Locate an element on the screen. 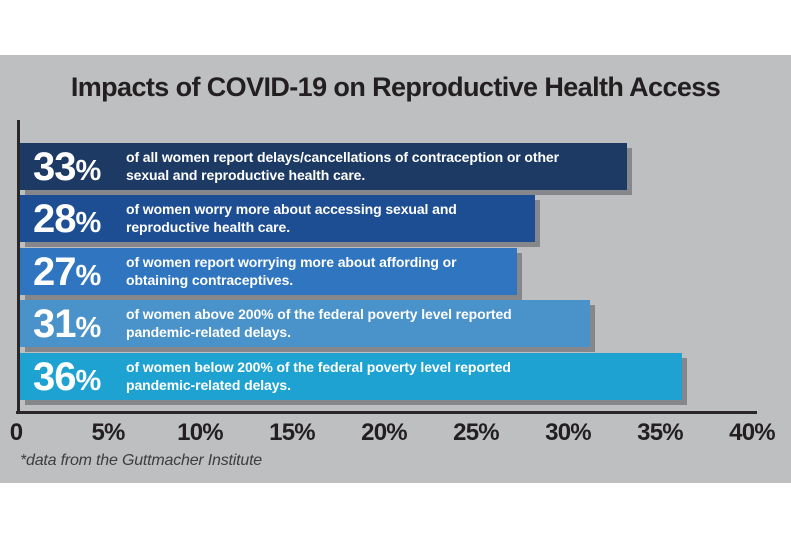  x-axis-line is located at coordinates (386, 412).